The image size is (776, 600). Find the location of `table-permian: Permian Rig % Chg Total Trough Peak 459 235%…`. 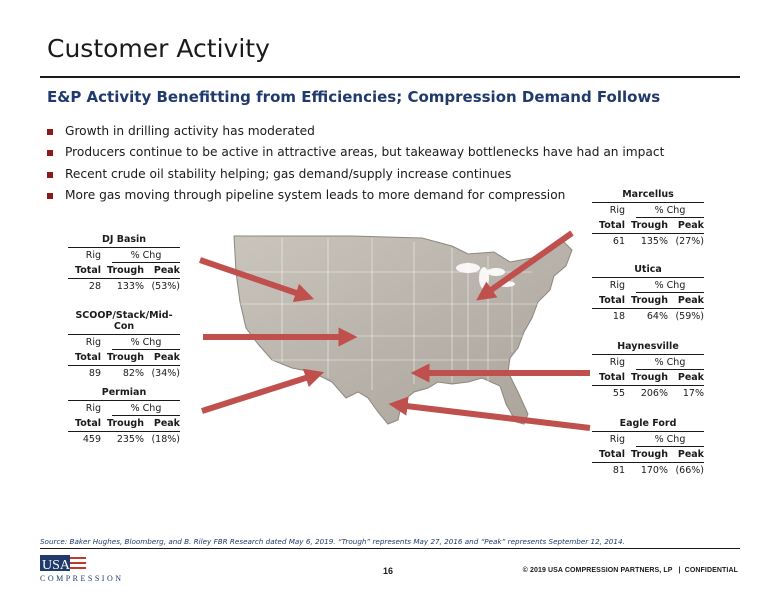

table-permian: Permian Rig % Chg Total Trough Peak 459 235%… is located at coordinates (124, 417).